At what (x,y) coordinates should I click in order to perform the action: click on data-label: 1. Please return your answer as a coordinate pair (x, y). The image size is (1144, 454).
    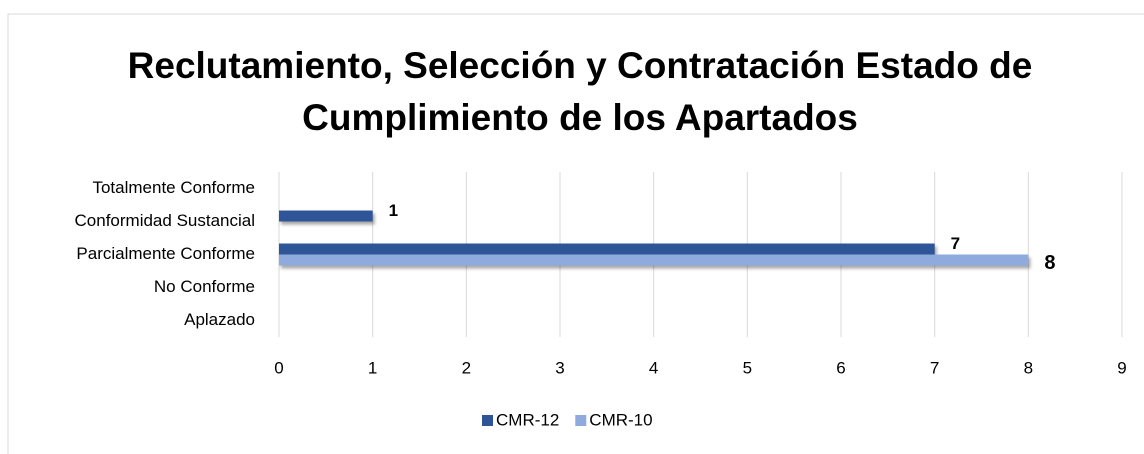
    Looking at the image, I should click on (393, 210).